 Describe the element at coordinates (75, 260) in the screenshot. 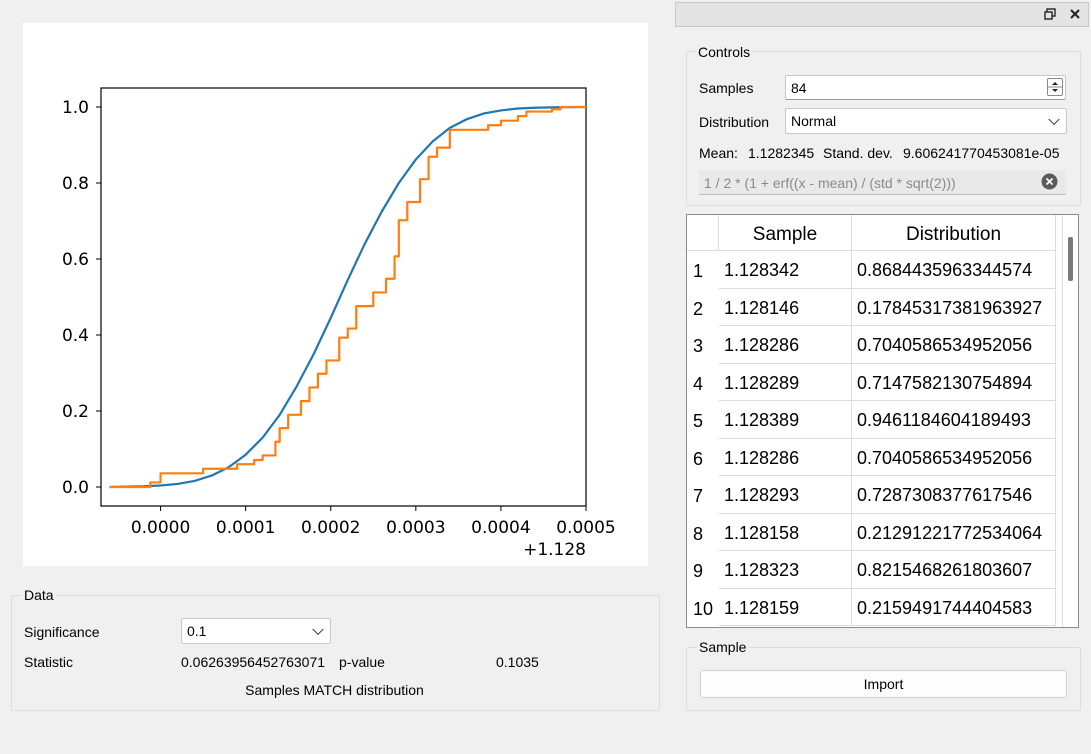

I see `y-tick-label: 0.6` at that location.